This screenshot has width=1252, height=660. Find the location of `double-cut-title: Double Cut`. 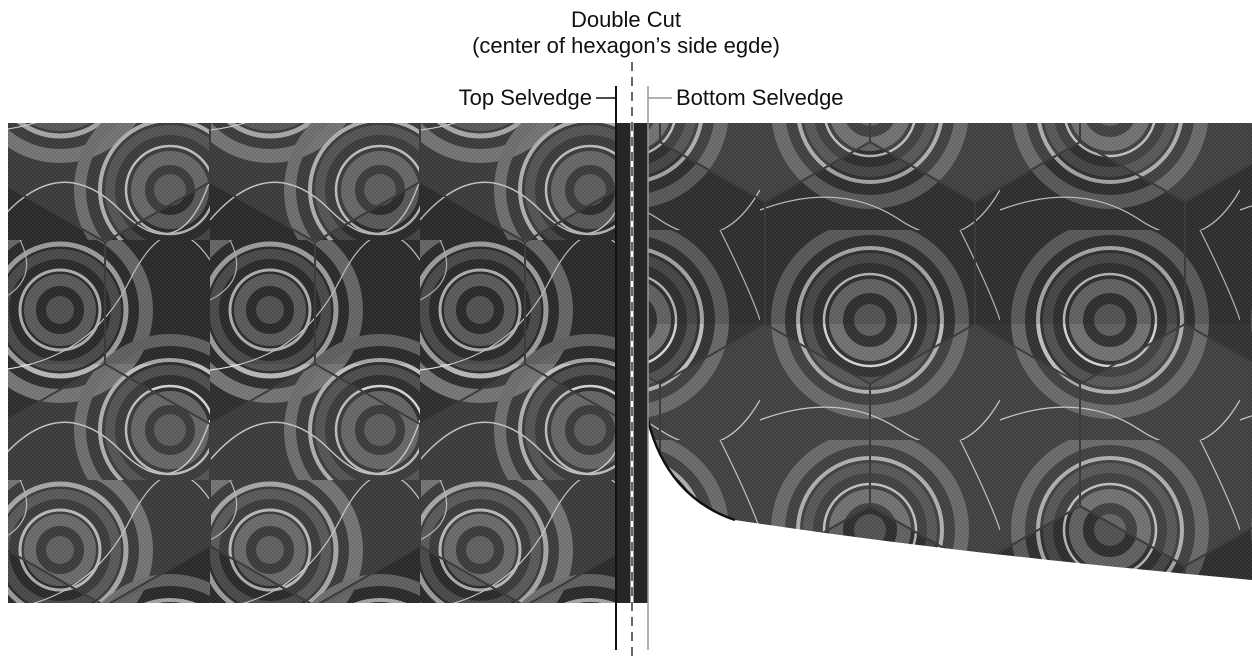

double-cut-title: Double Cut is located at coordinates (626, 19).